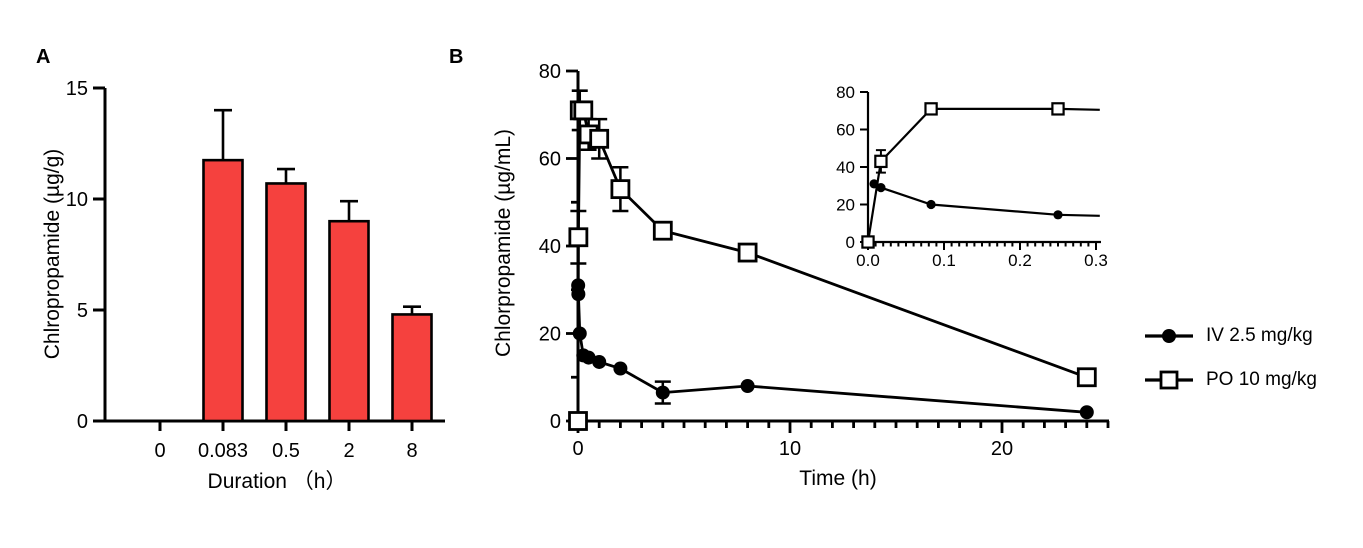 This screenshot has height=548, width=1363. Describe the element at coordinates (1169, 336) in the screenshot. I see `filled-circle-marker-icon` at that location.